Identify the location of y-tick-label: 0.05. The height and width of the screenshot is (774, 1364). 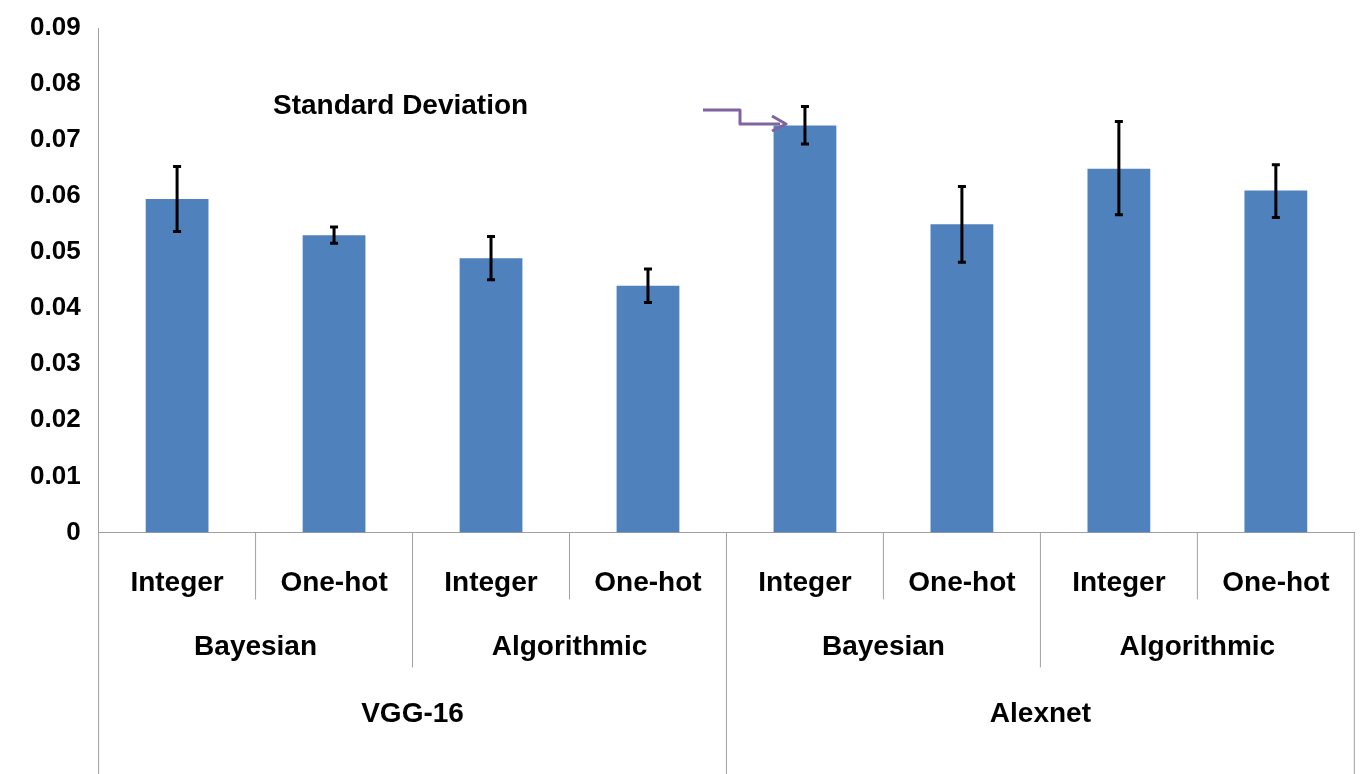
(55, 250).